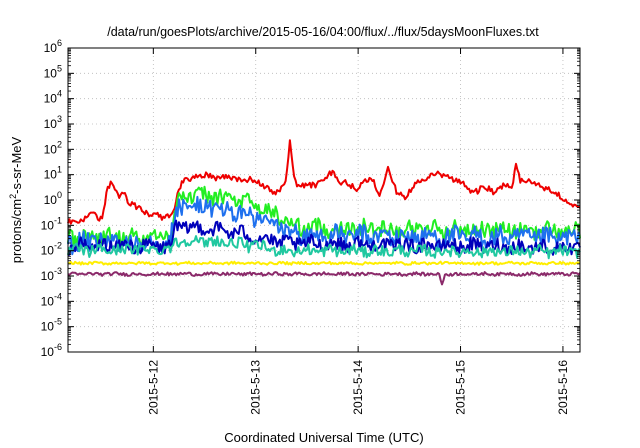 The width and height of the screenshot is (640, 448). I want to click on y-axis-title-base: protons/cm, so click(16, 231).